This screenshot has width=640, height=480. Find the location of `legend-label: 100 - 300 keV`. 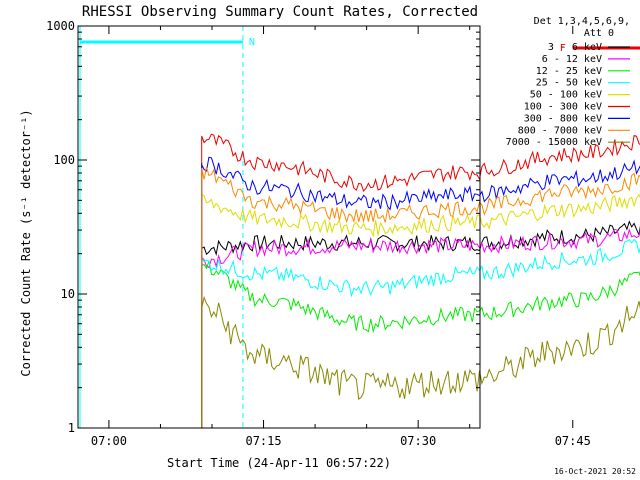

legend-label: 100 - 300 keV is located at coordinates (563, 107).